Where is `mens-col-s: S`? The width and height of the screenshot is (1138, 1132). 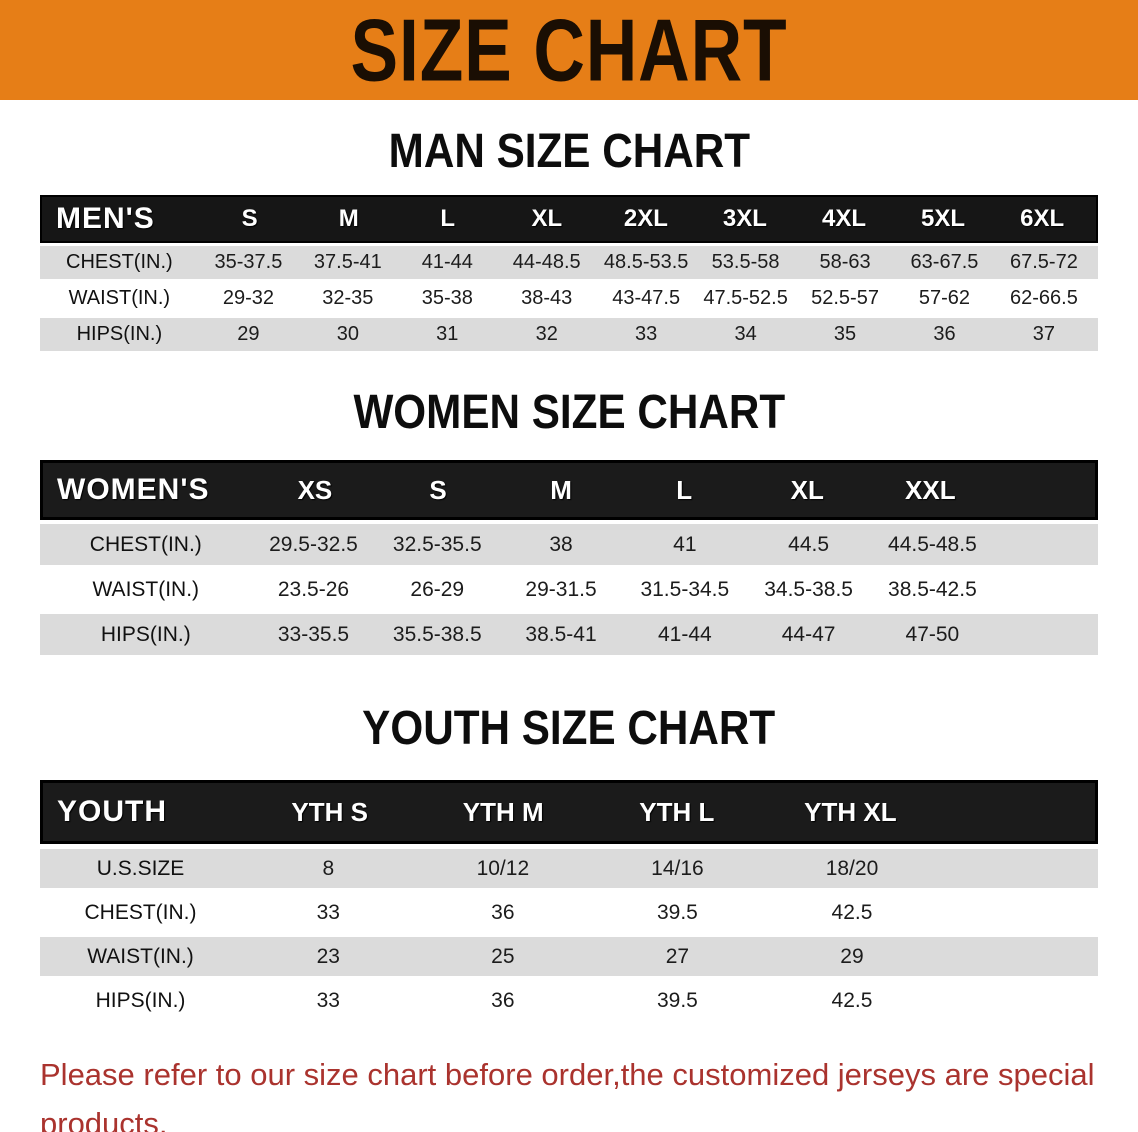 mens-col-s: S is located at coordinates (249, 218).